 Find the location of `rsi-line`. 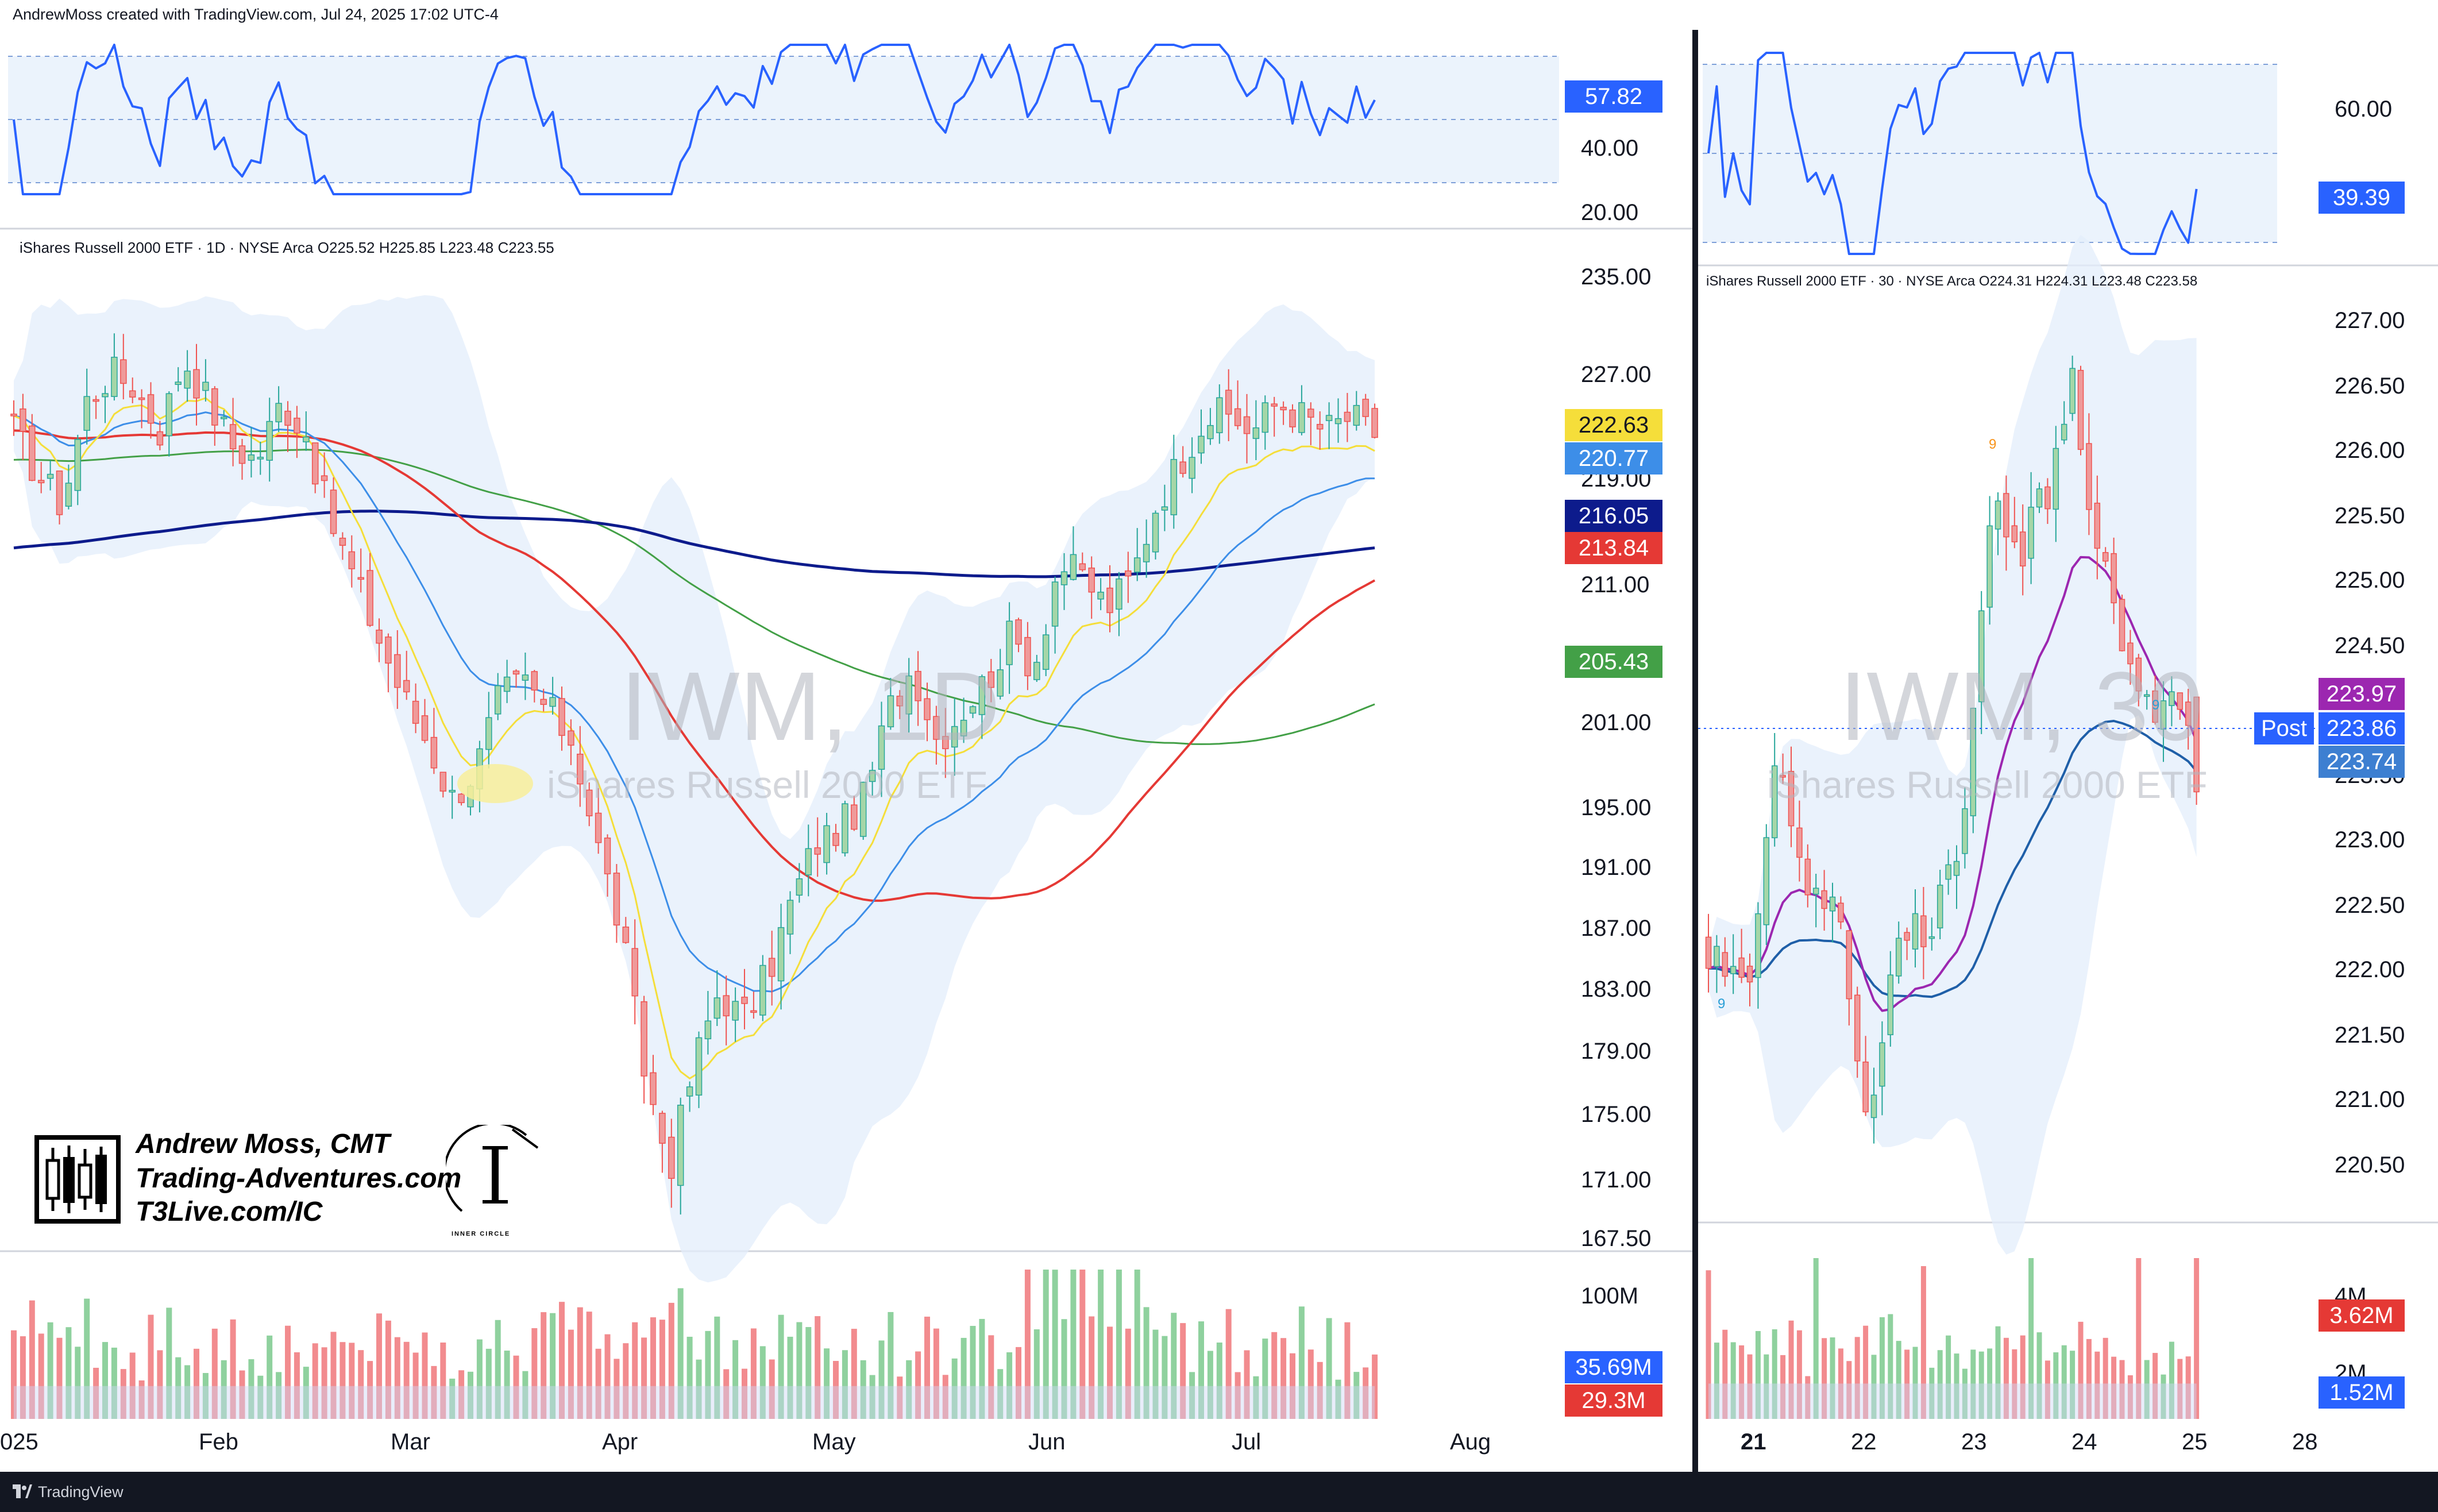

rsi-line is located at coordinates (1952, 153).